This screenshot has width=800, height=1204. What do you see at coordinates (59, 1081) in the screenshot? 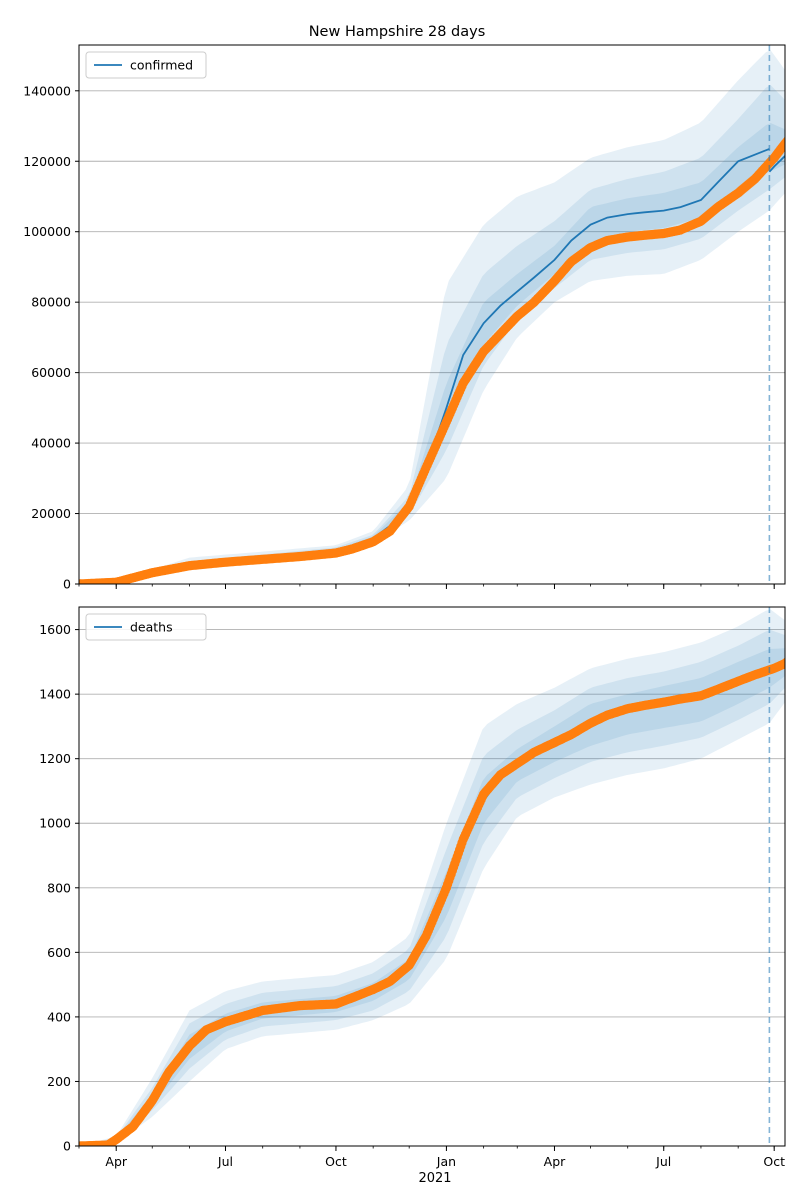
I see `y-tick-label: 200` at bounding box center [59, 1081].